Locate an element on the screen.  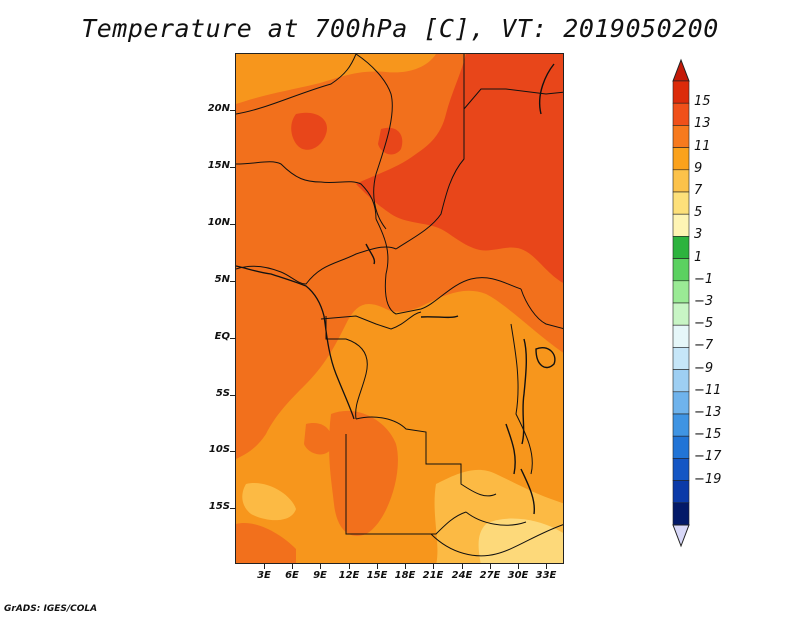
lat-tick-15s is located at coordinates (232, 508).